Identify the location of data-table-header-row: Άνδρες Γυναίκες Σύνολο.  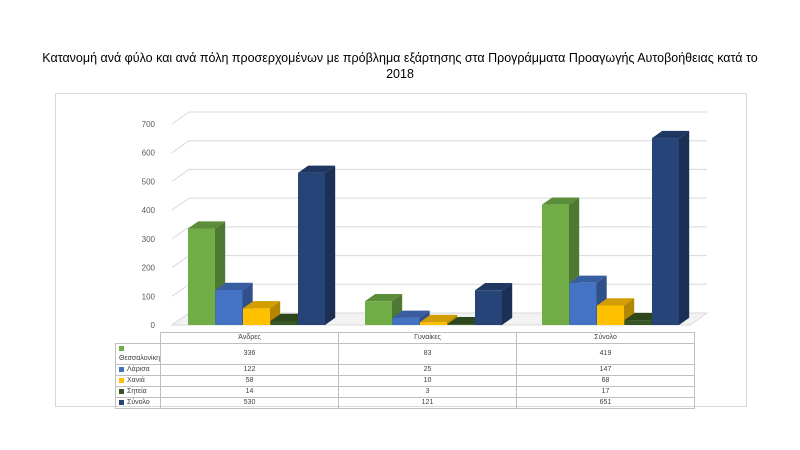
(405, 338).